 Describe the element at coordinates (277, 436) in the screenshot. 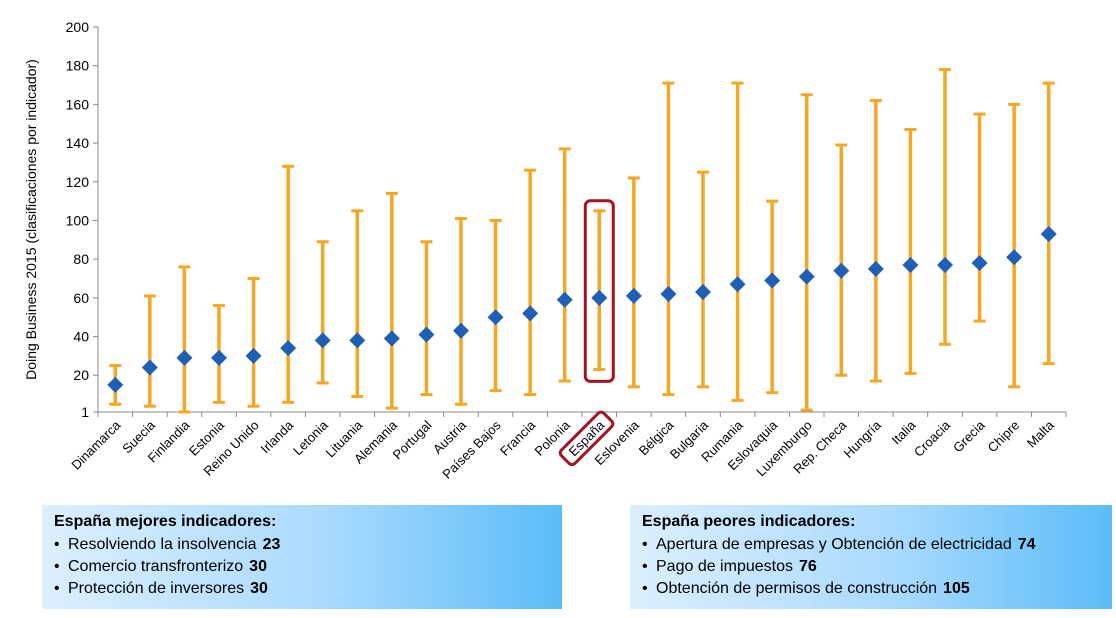

I see `category-label: Irlanda` at that location.